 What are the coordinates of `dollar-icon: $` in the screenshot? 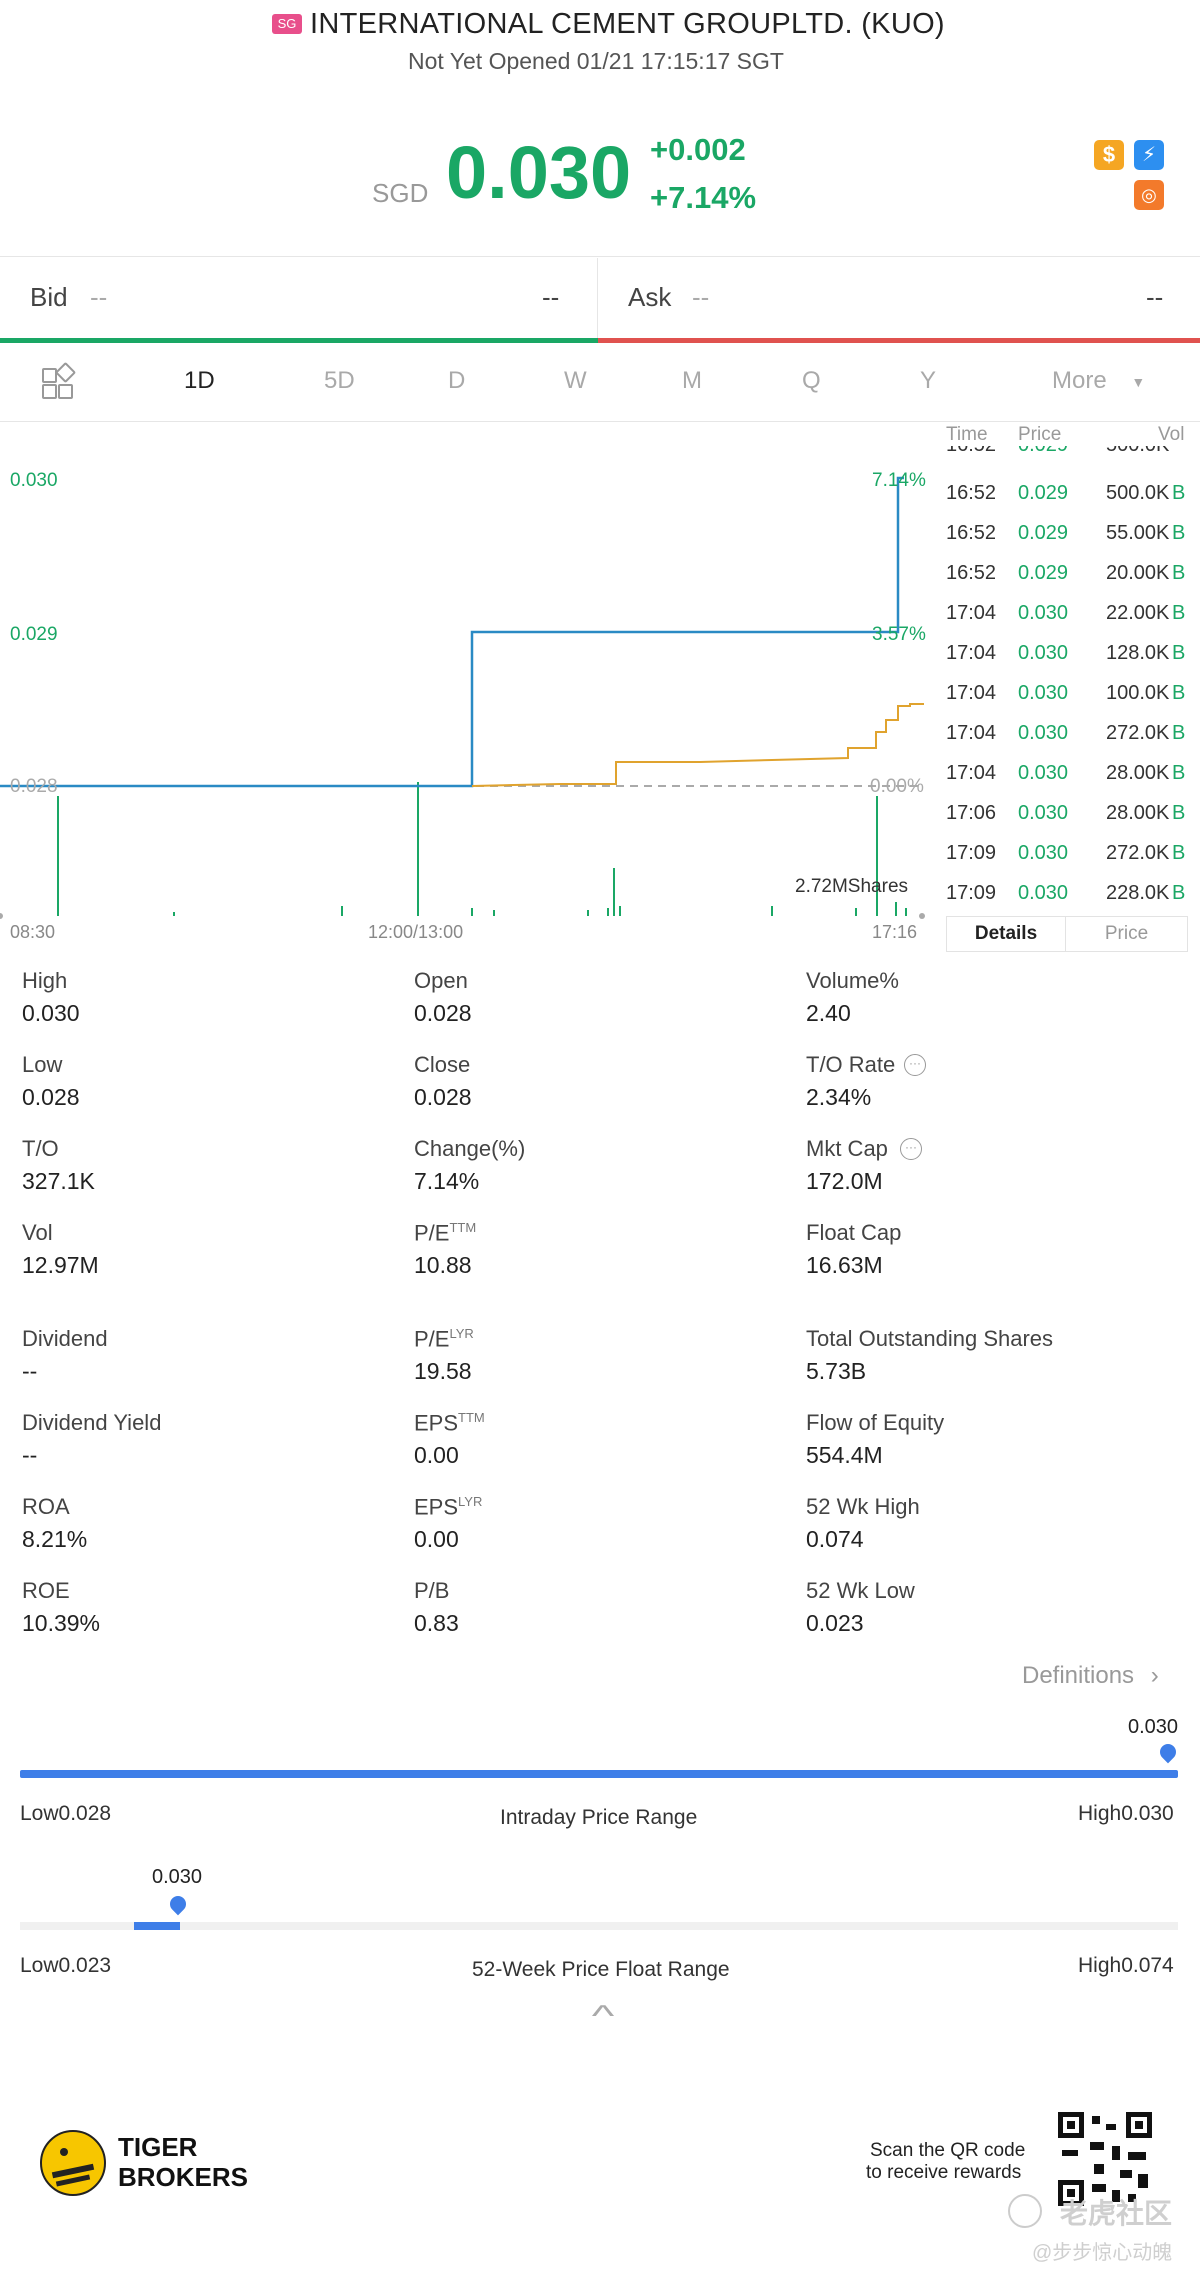 It's located at (1109, 155).